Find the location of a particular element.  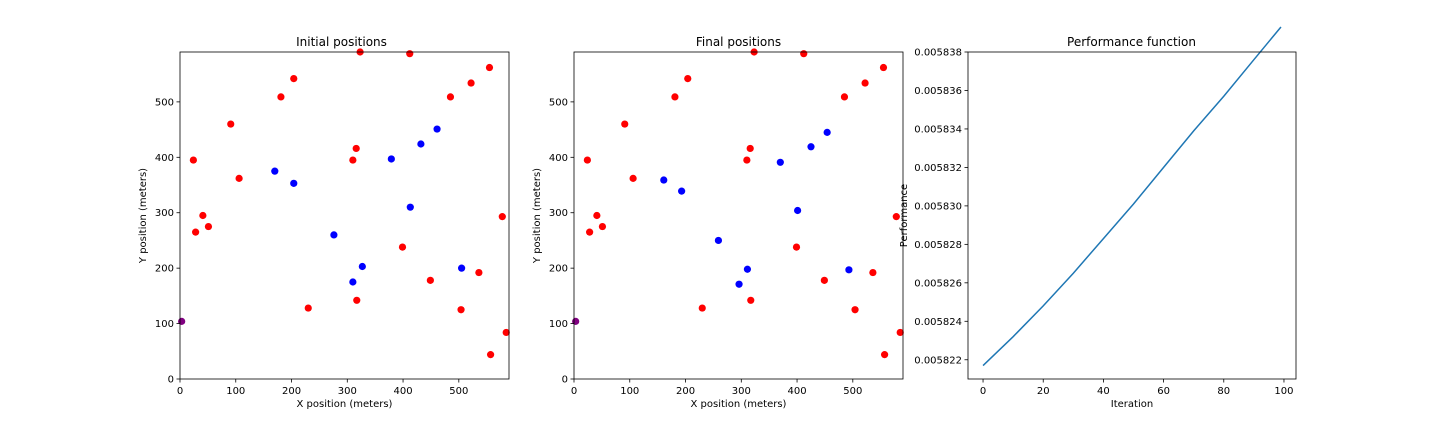

chart-title: Performance function is located at coordinates (1131, 42).